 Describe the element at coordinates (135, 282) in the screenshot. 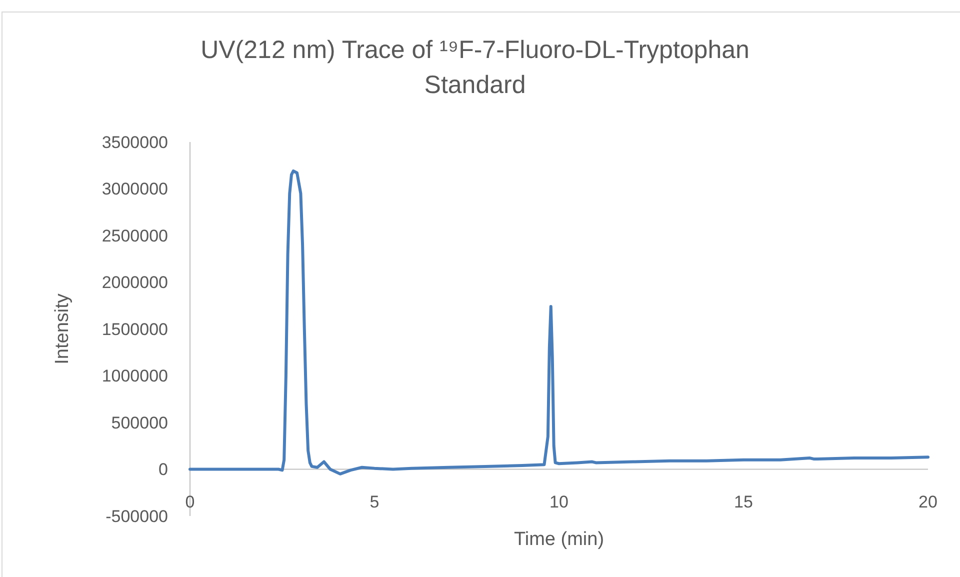

I see `y-tick-label: 2000000` at that location.